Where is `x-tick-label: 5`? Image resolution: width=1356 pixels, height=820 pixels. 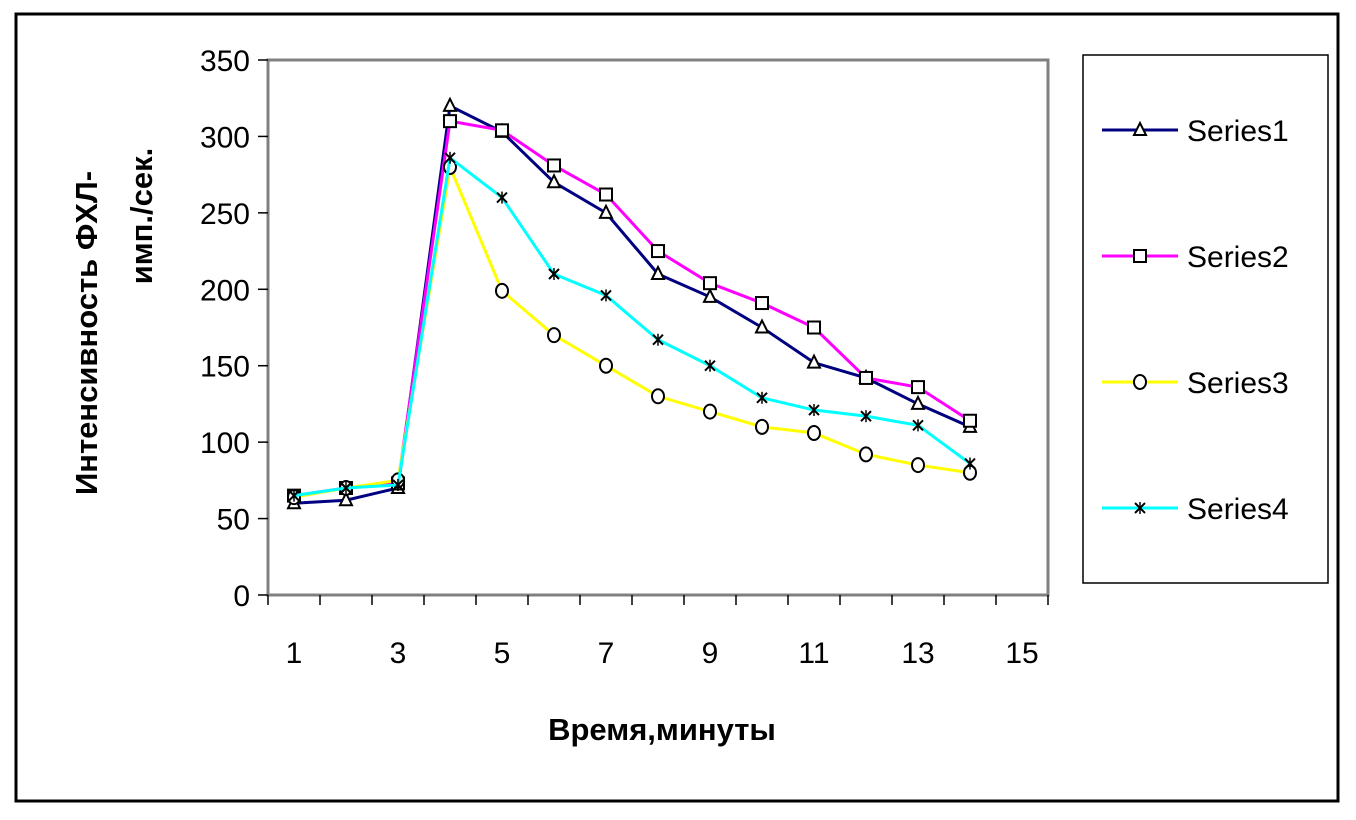
x-tick-label: 5 is located at coordinates (502, 653).